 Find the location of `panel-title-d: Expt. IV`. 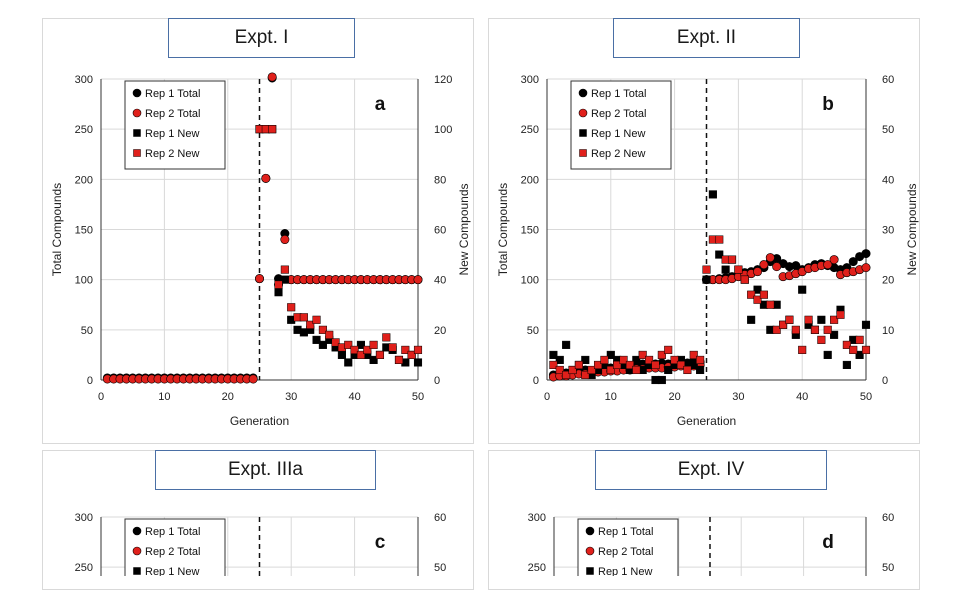

panel-title-d: Expt. IV is located at coordinates (711, 470).